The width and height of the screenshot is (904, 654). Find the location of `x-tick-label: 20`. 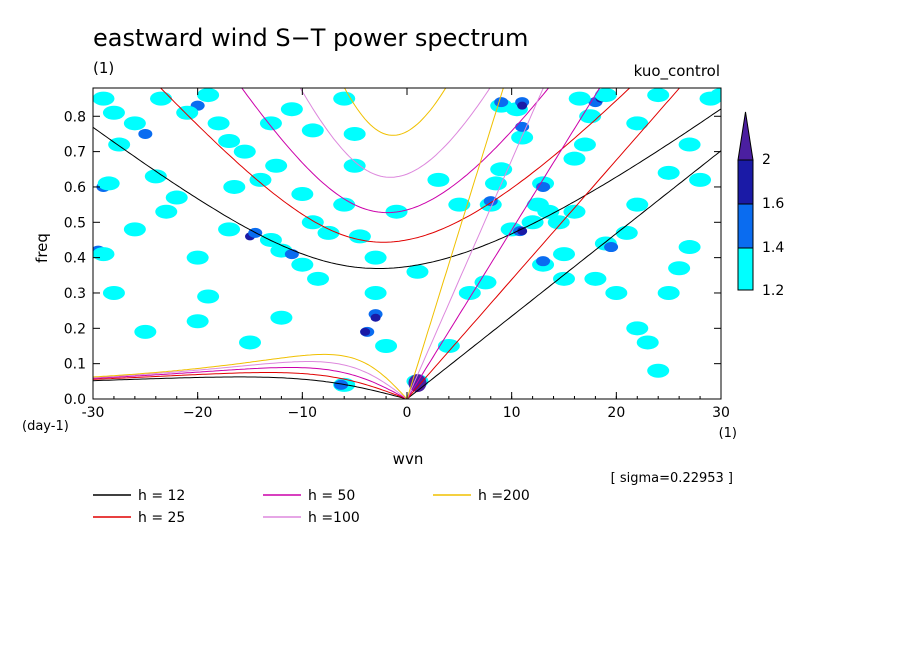

x-tick-label: 20 is located at coordinates (616, 413).